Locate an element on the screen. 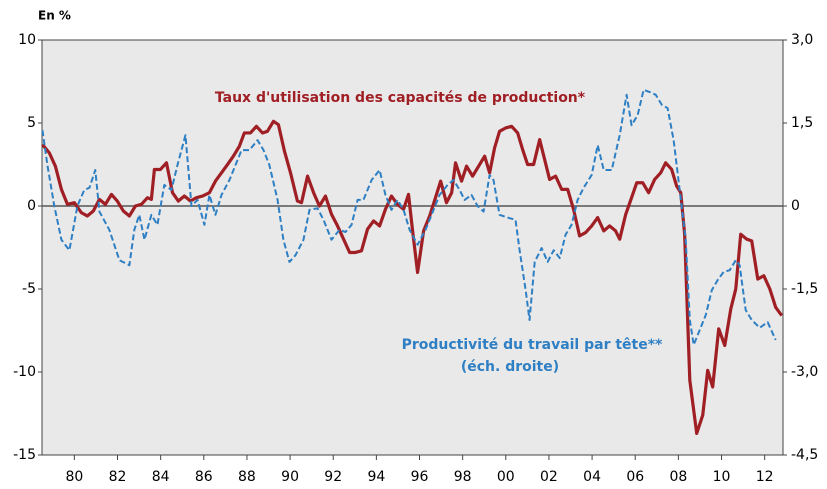 The height and width of the screenshot is (489, 827). y-tick-label: 5 is located at coordinates (31, 123).